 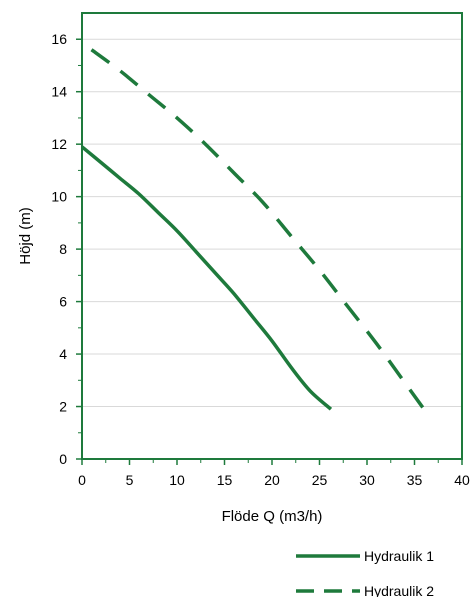 I want to click on x-tick-label: 10, so click(x=177, y=480).